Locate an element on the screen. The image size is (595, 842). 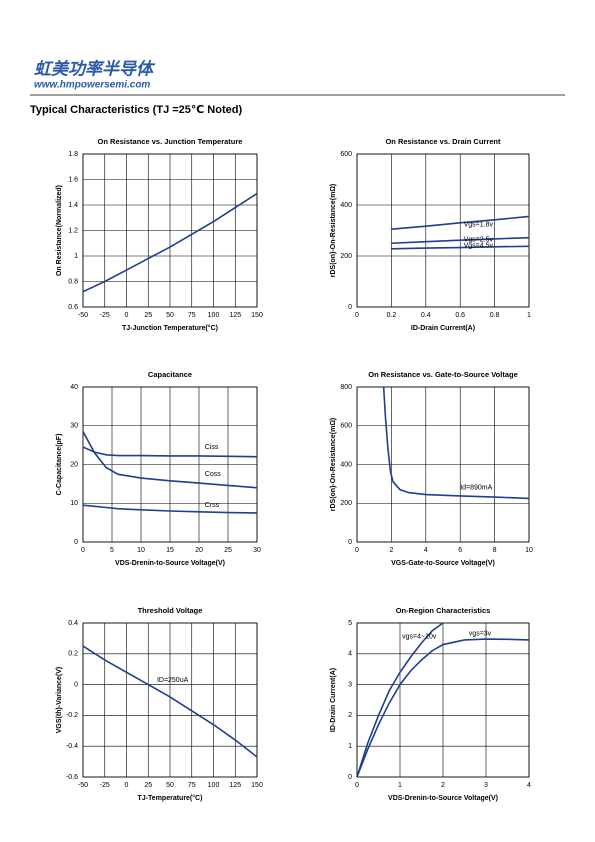
annotation: Id=890mA is located at coordinates (476, 488).